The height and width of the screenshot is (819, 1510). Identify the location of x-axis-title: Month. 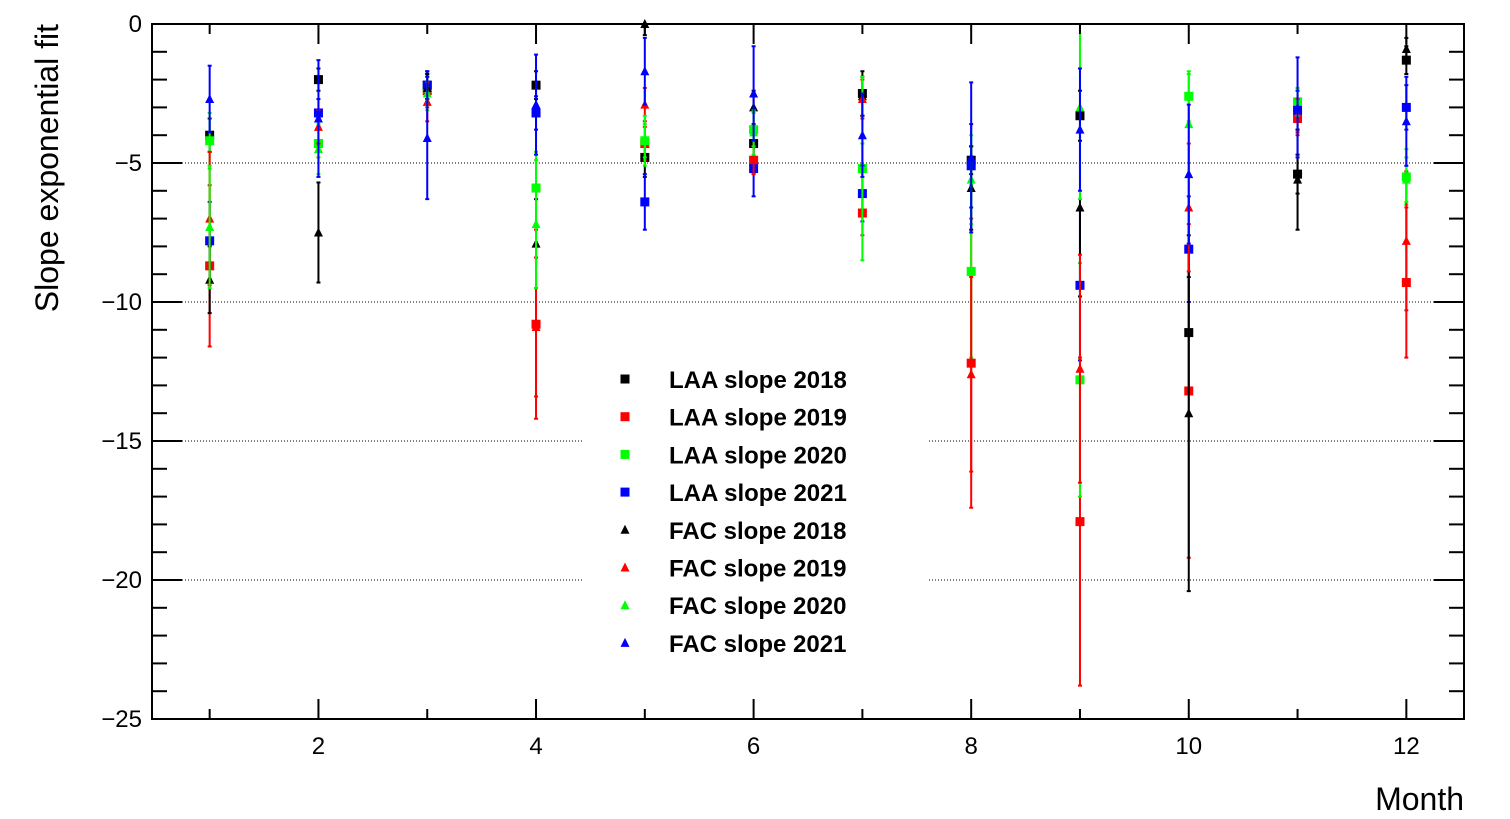
(1419, 799).